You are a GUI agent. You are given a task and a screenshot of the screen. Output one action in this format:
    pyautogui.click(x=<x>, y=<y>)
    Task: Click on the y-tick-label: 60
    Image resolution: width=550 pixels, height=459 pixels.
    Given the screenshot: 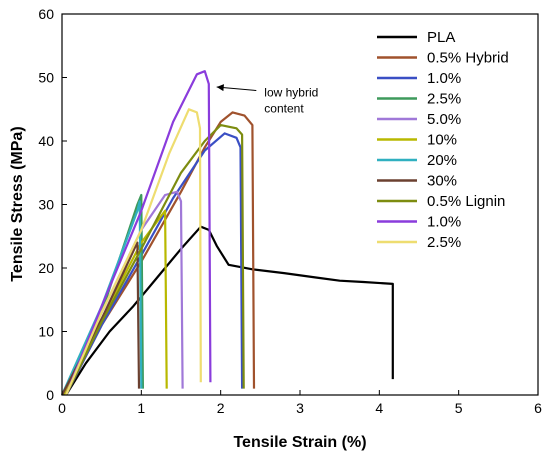 What is the action you would take?
    pyautogui.click(x=46, y=14)
    